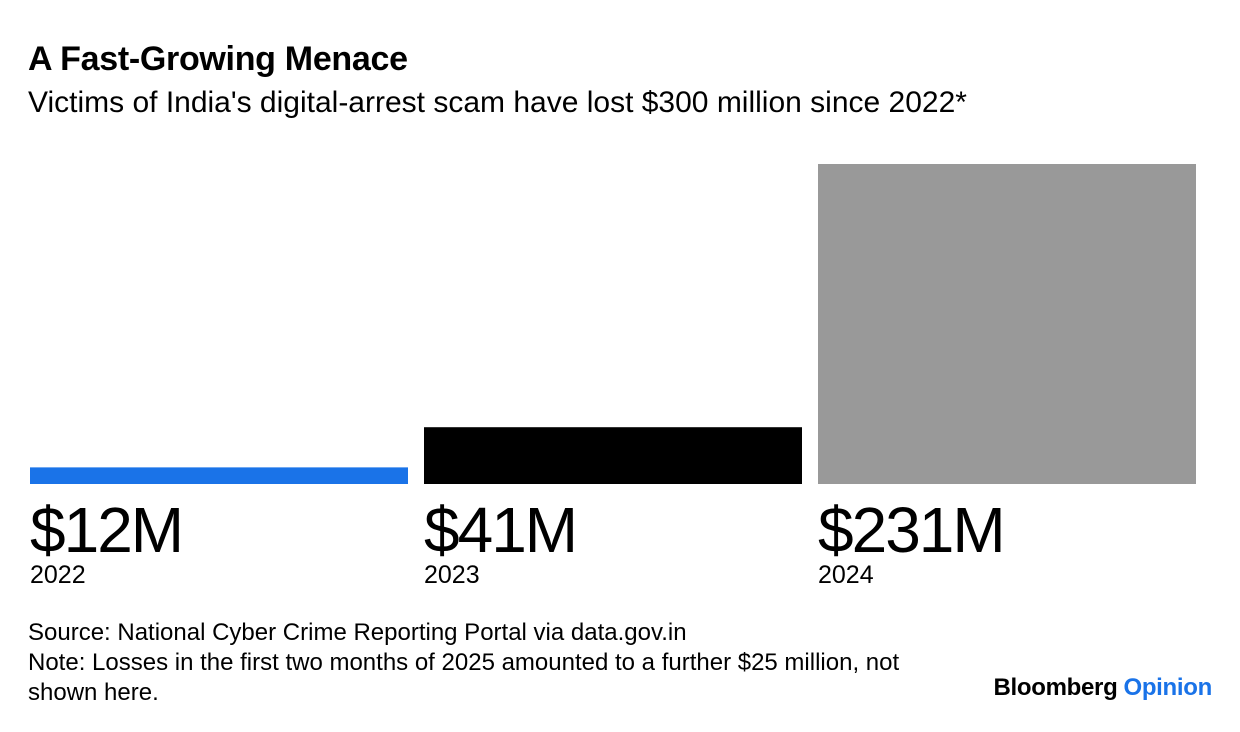  Describe the element at coordinates (911, 530) in the screenshot. I see `value-label-2024: $231M` at that location.